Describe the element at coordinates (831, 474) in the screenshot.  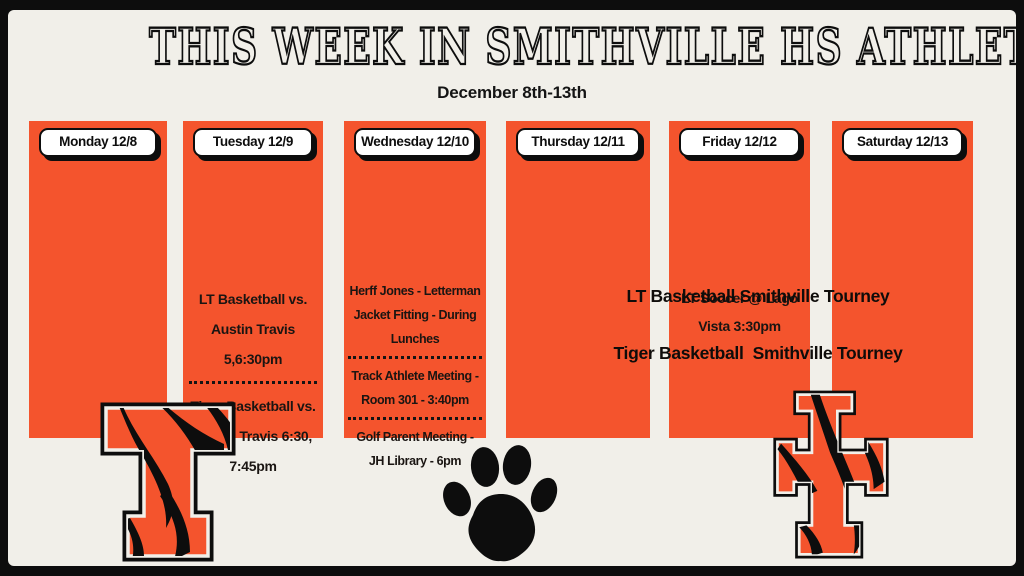
I see `lt-monogram-logo-icon` at that location.